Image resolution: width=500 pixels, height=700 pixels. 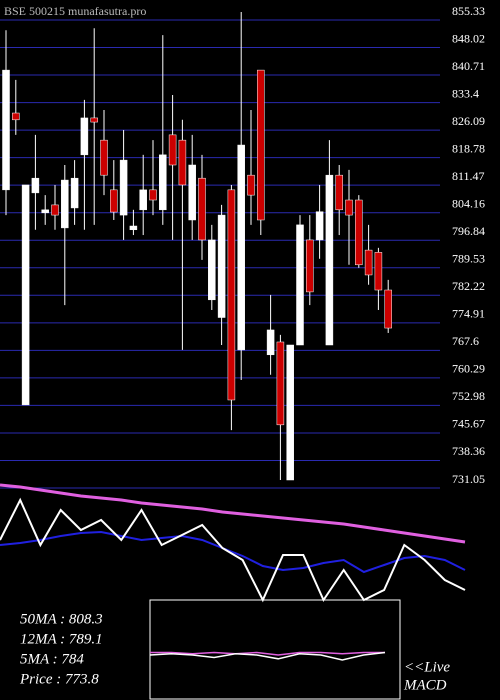 I want to click on chart-title: BSE 500215 munafasutra.pro, so click(x=75, y=11).